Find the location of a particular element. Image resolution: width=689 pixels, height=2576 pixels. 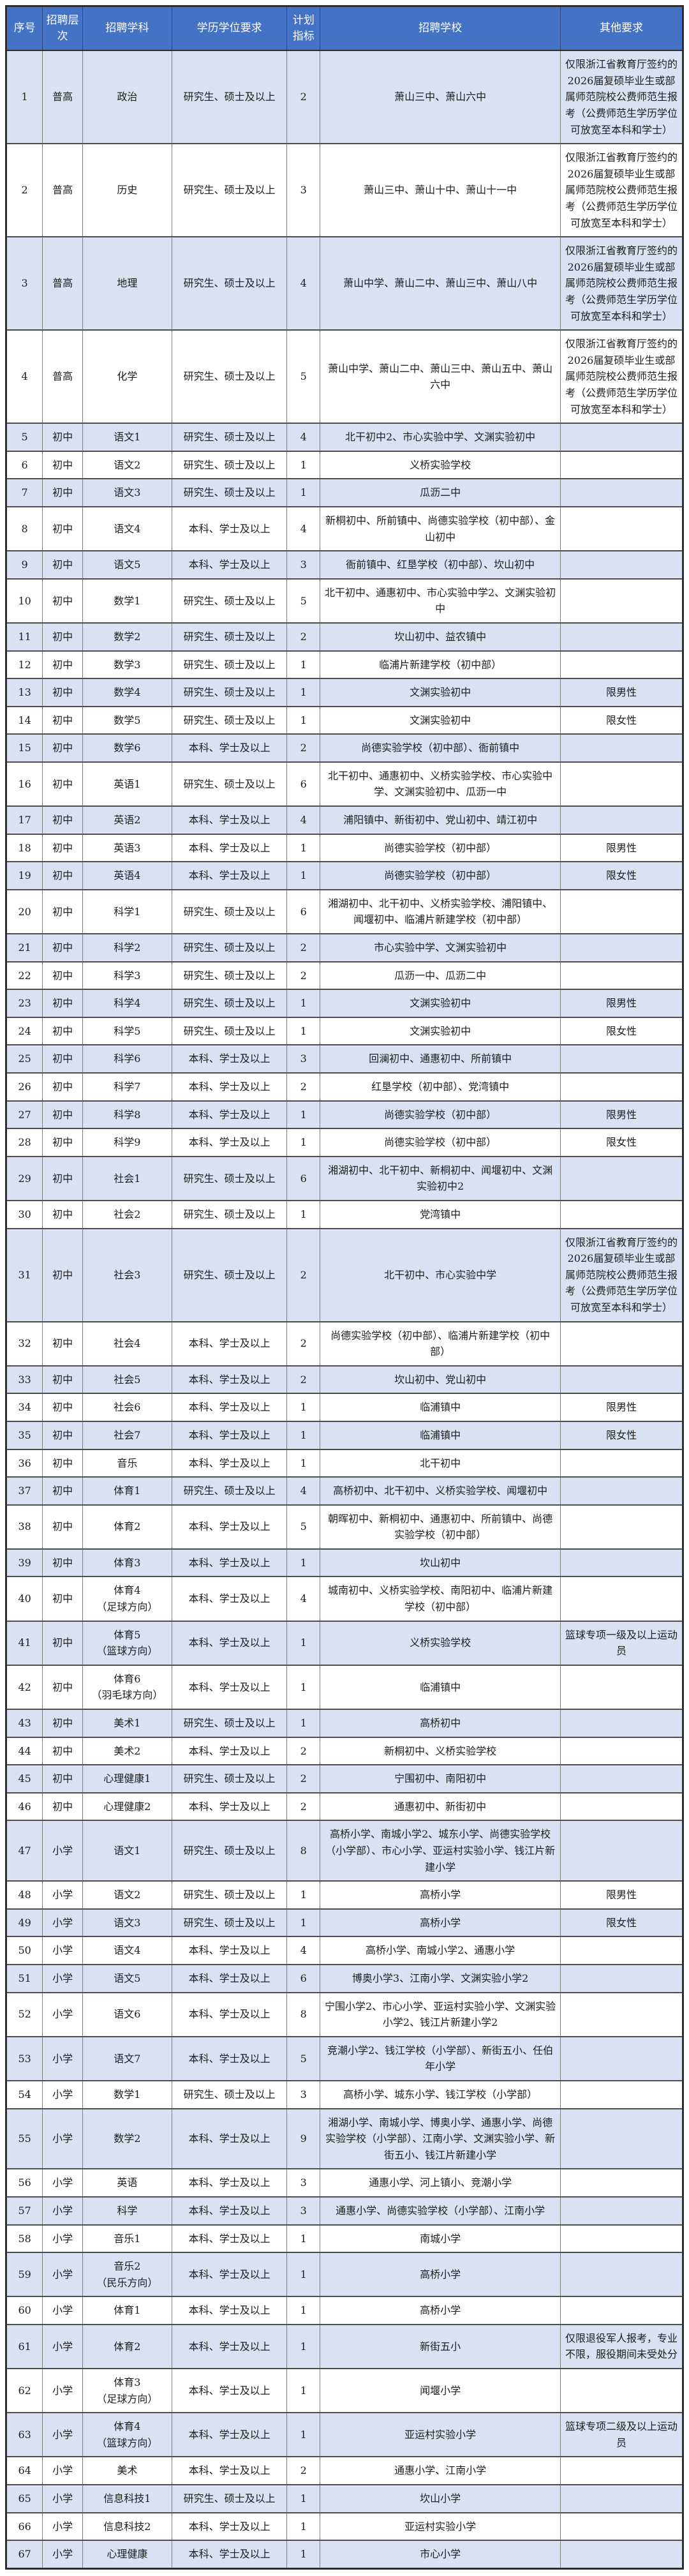

table-row: 15 初中 数学6 本科、学士及以上 2 尚德实验学校（初中部）、衙前镇中 is located at coordinates (344, 748).